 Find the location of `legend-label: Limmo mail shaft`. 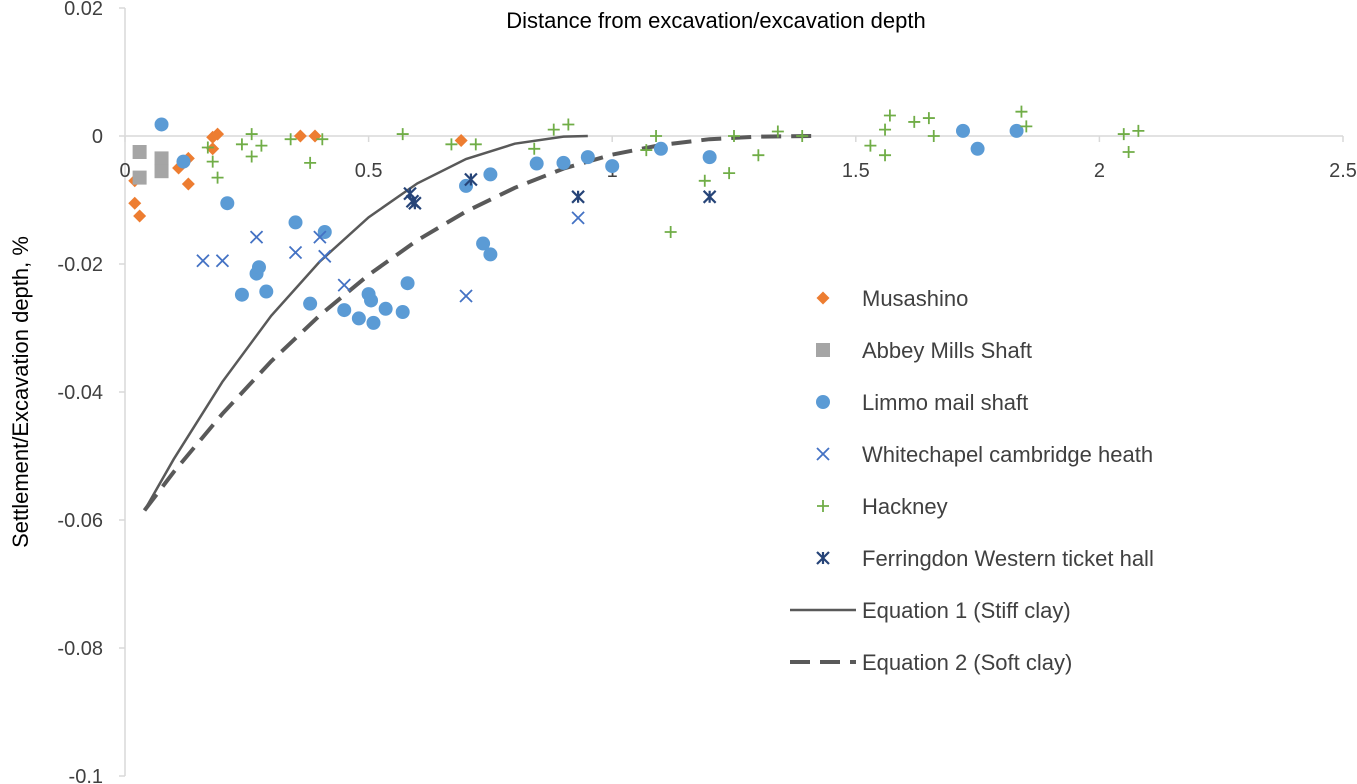

legend-label: Limmo mail shaft is located at coordinates (945, 402).